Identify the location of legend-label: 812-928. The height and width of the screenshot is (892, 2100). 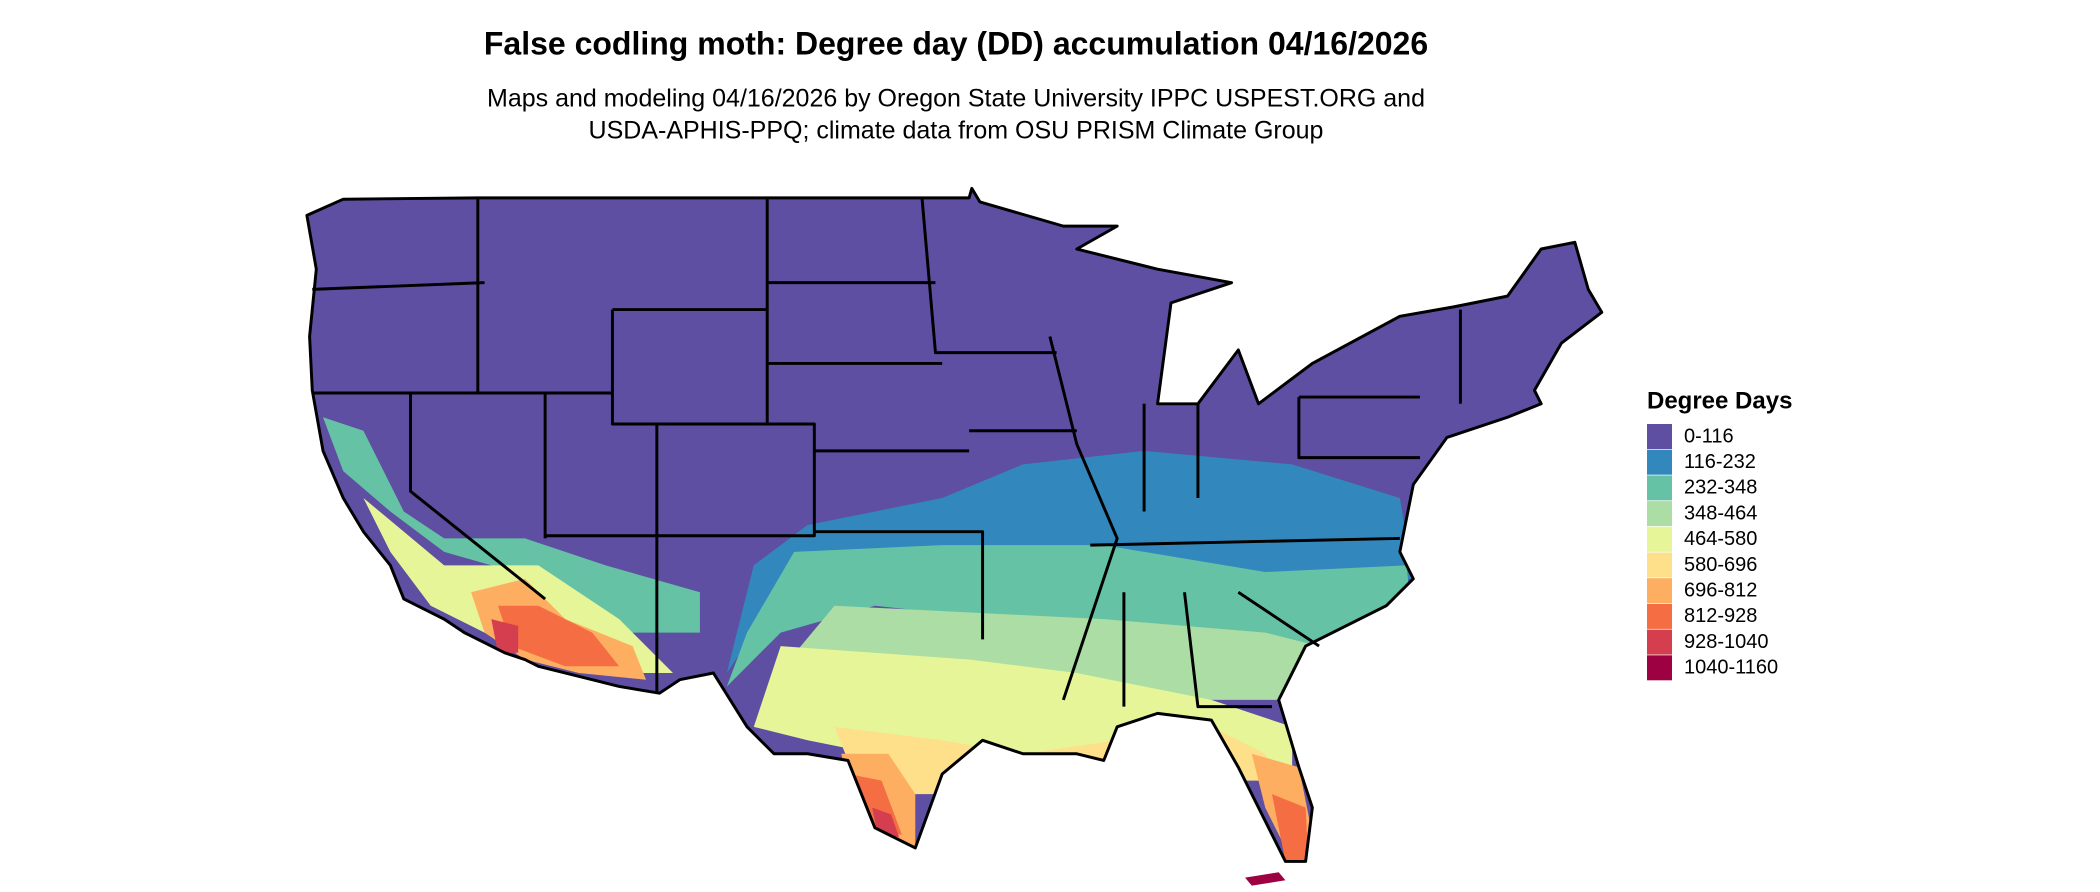
(1720, 616).